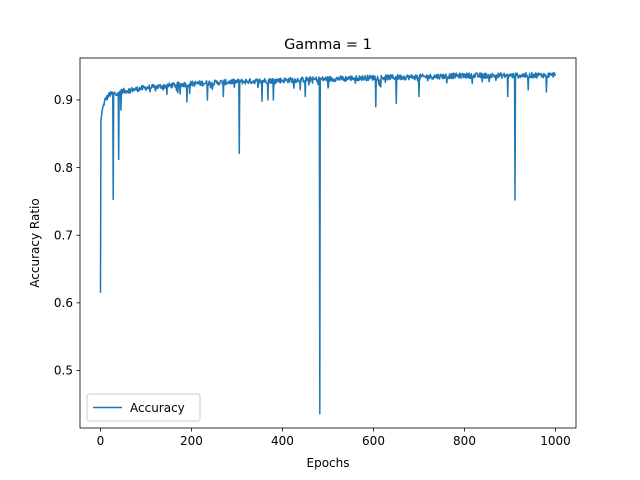 The width and height of the screenshot is (640, 480). Describe the element at coordinates (157, 408) in the screenshot. I see `legend-label-accuracy: Accuracy` at that location.